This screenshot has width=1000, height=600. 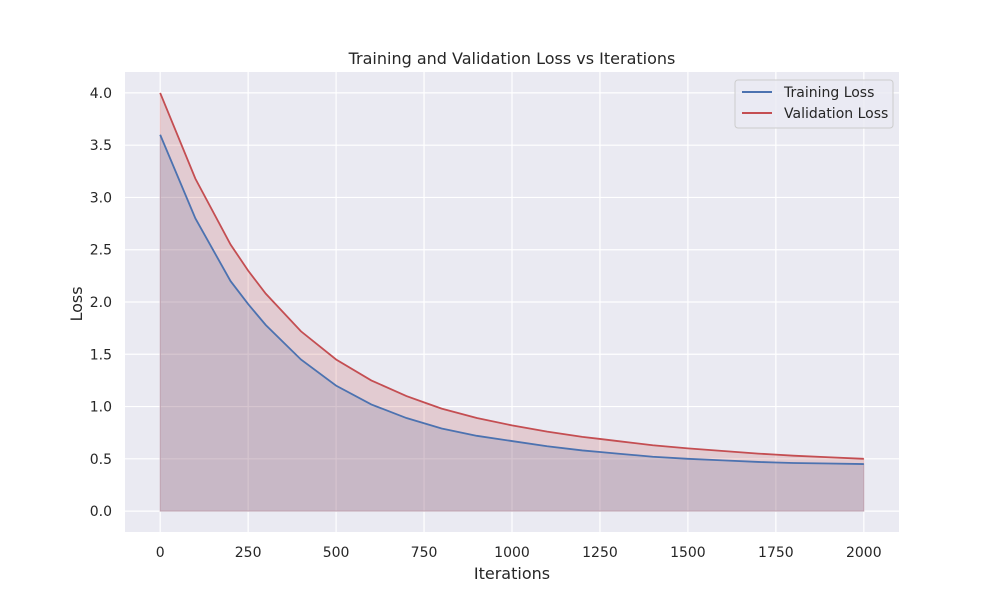 I want to click on x-tick-labels: 0 250 500 750 1000 1250 1500 1750 2000, so click(x=519, y=553).